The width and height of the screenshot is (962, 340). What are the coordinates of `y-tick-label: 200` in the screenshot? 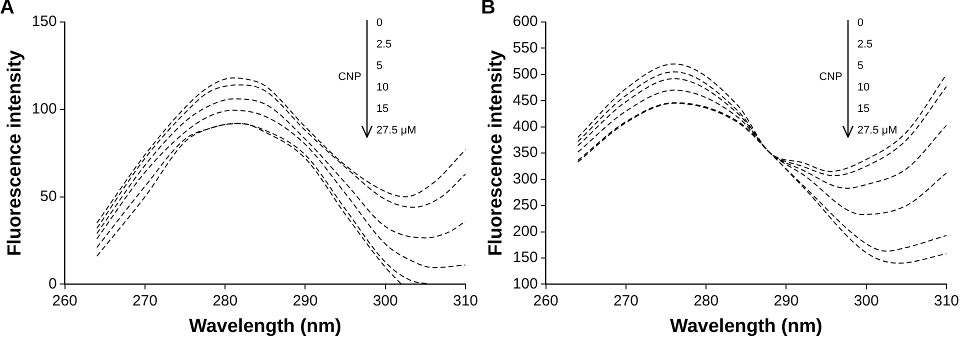 It's located at (525, 231).